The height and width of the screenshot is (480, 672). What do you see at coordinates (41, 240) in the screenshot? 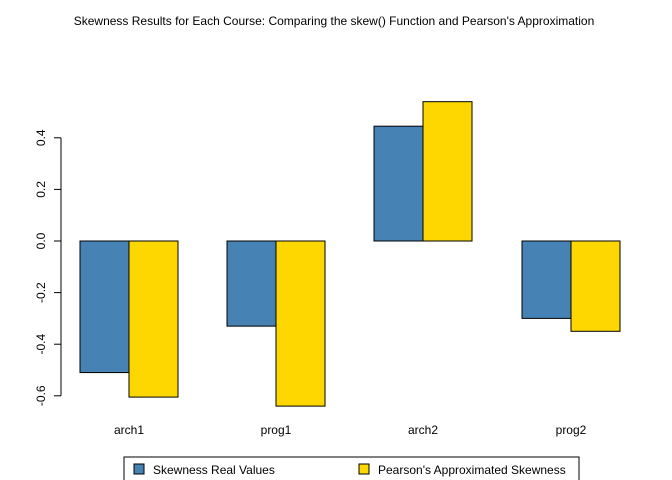
I see `y-tick-label: 0.0` at bounding box center [41, 240].